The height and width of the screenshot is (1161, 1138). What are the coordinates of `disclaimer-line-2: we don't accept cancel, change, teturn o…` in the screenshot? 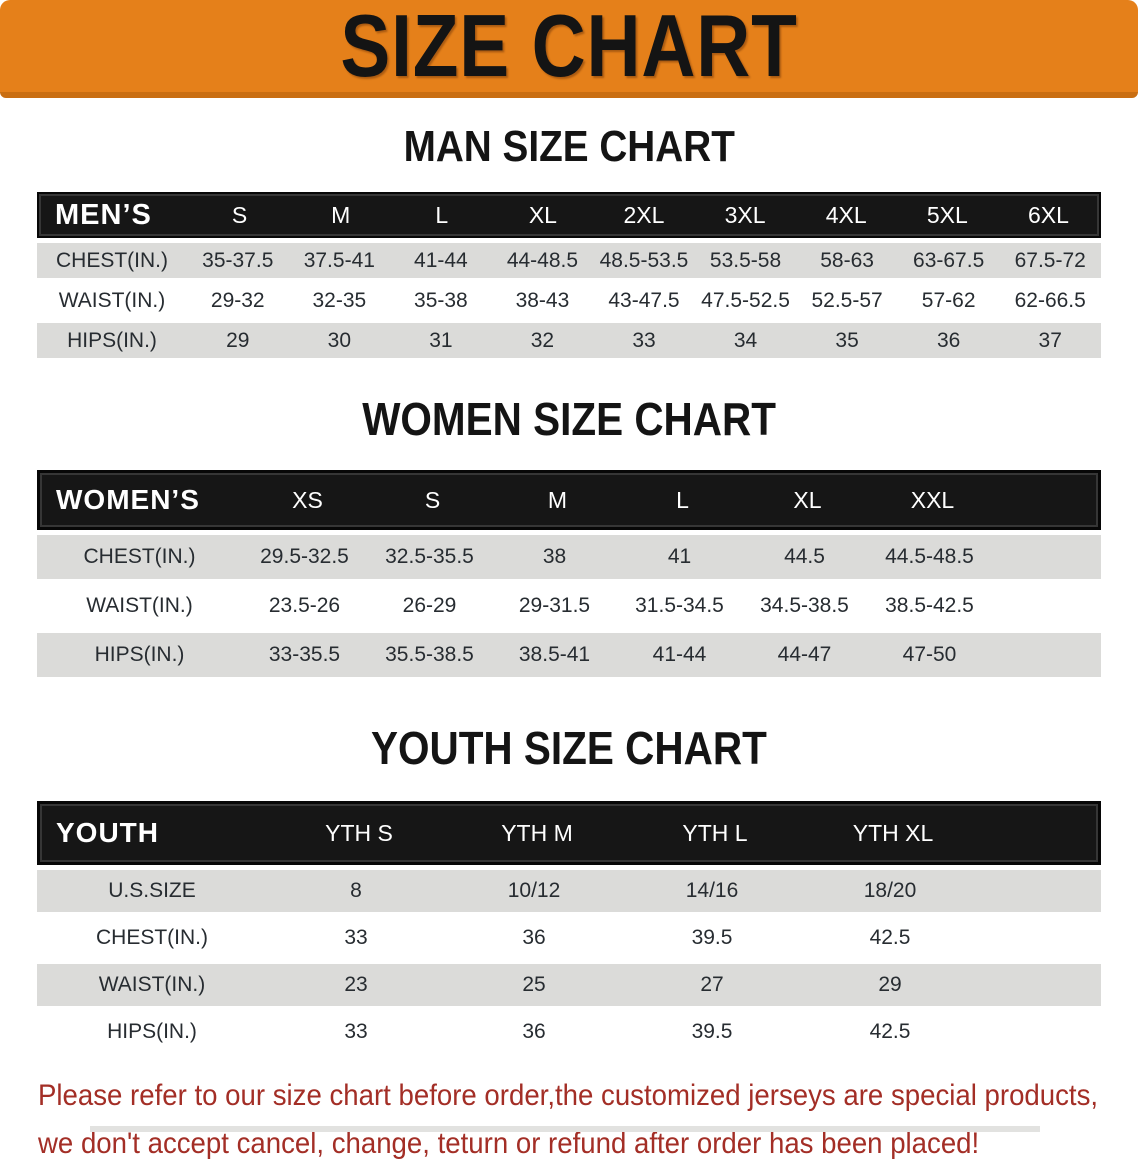 It's located at (509, 1143).